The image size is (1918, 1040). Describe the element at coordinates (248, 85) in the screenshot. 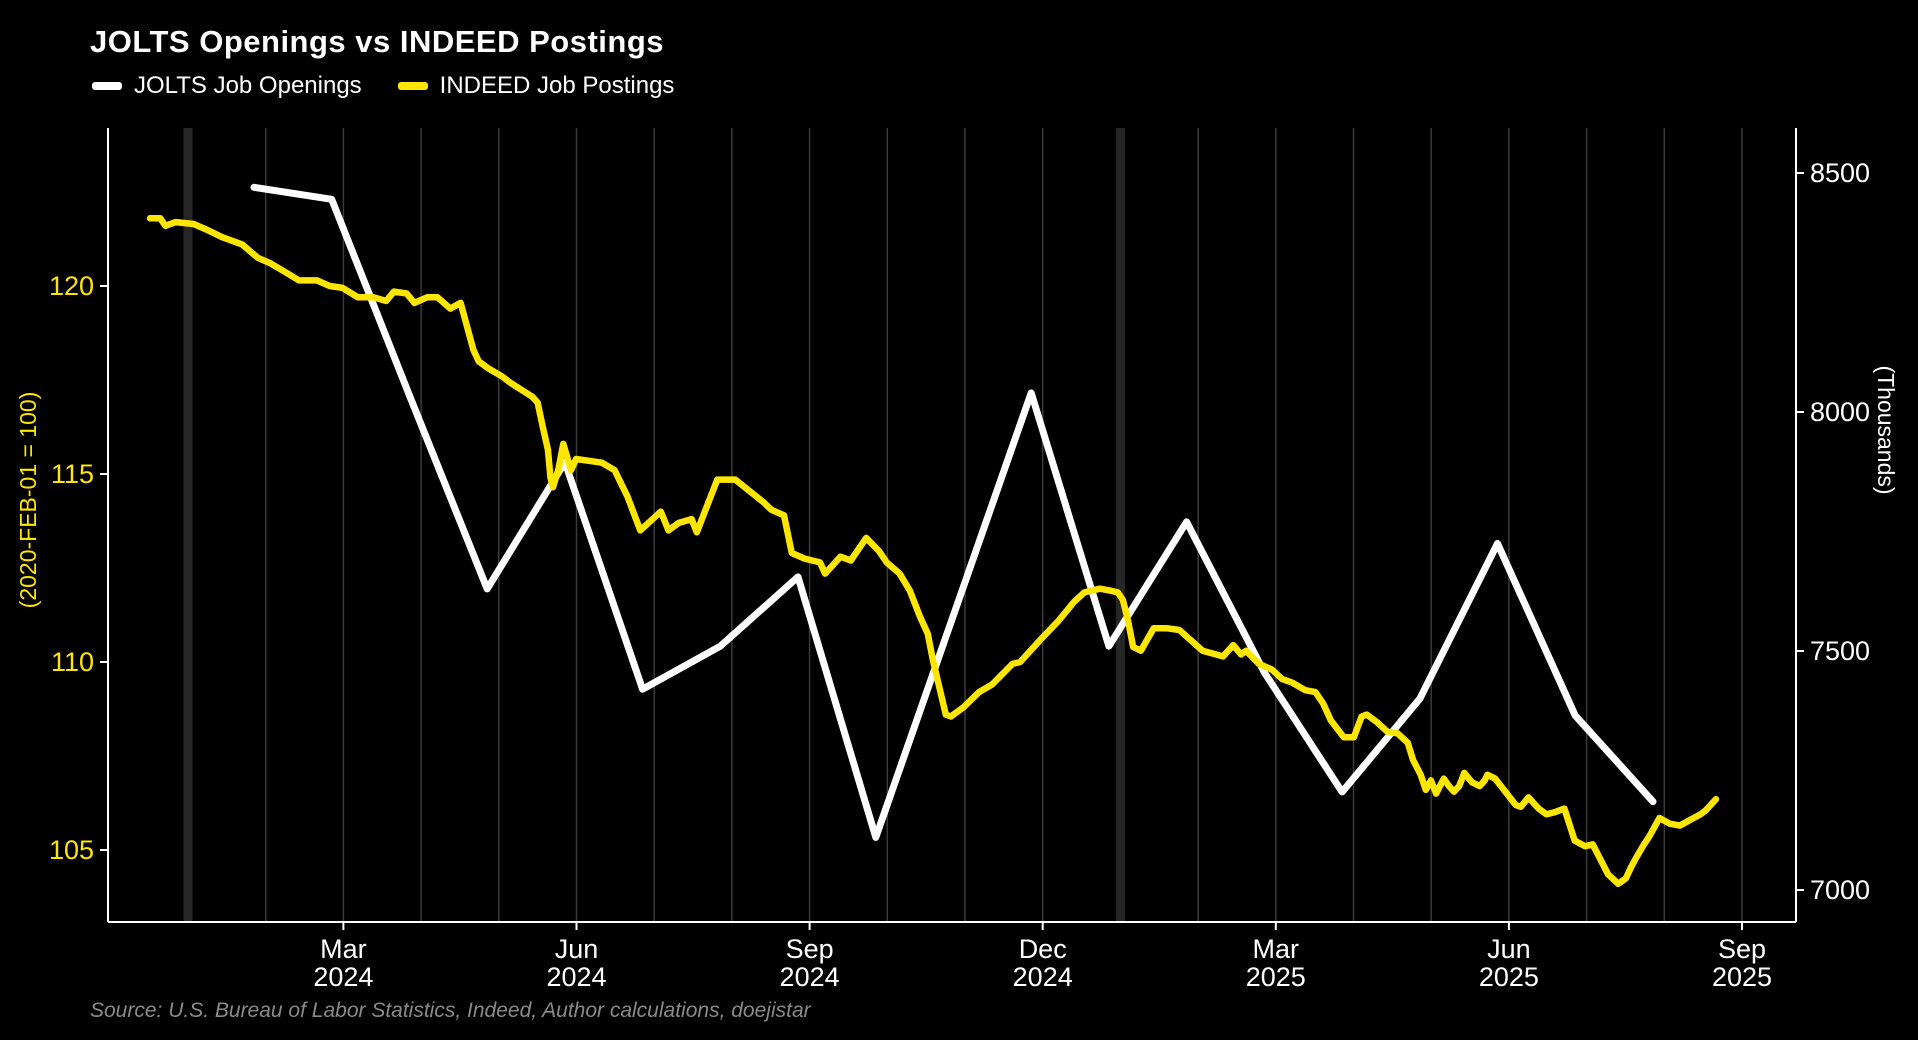

I see `legend-label: JOLTS Job Openings` at that location.